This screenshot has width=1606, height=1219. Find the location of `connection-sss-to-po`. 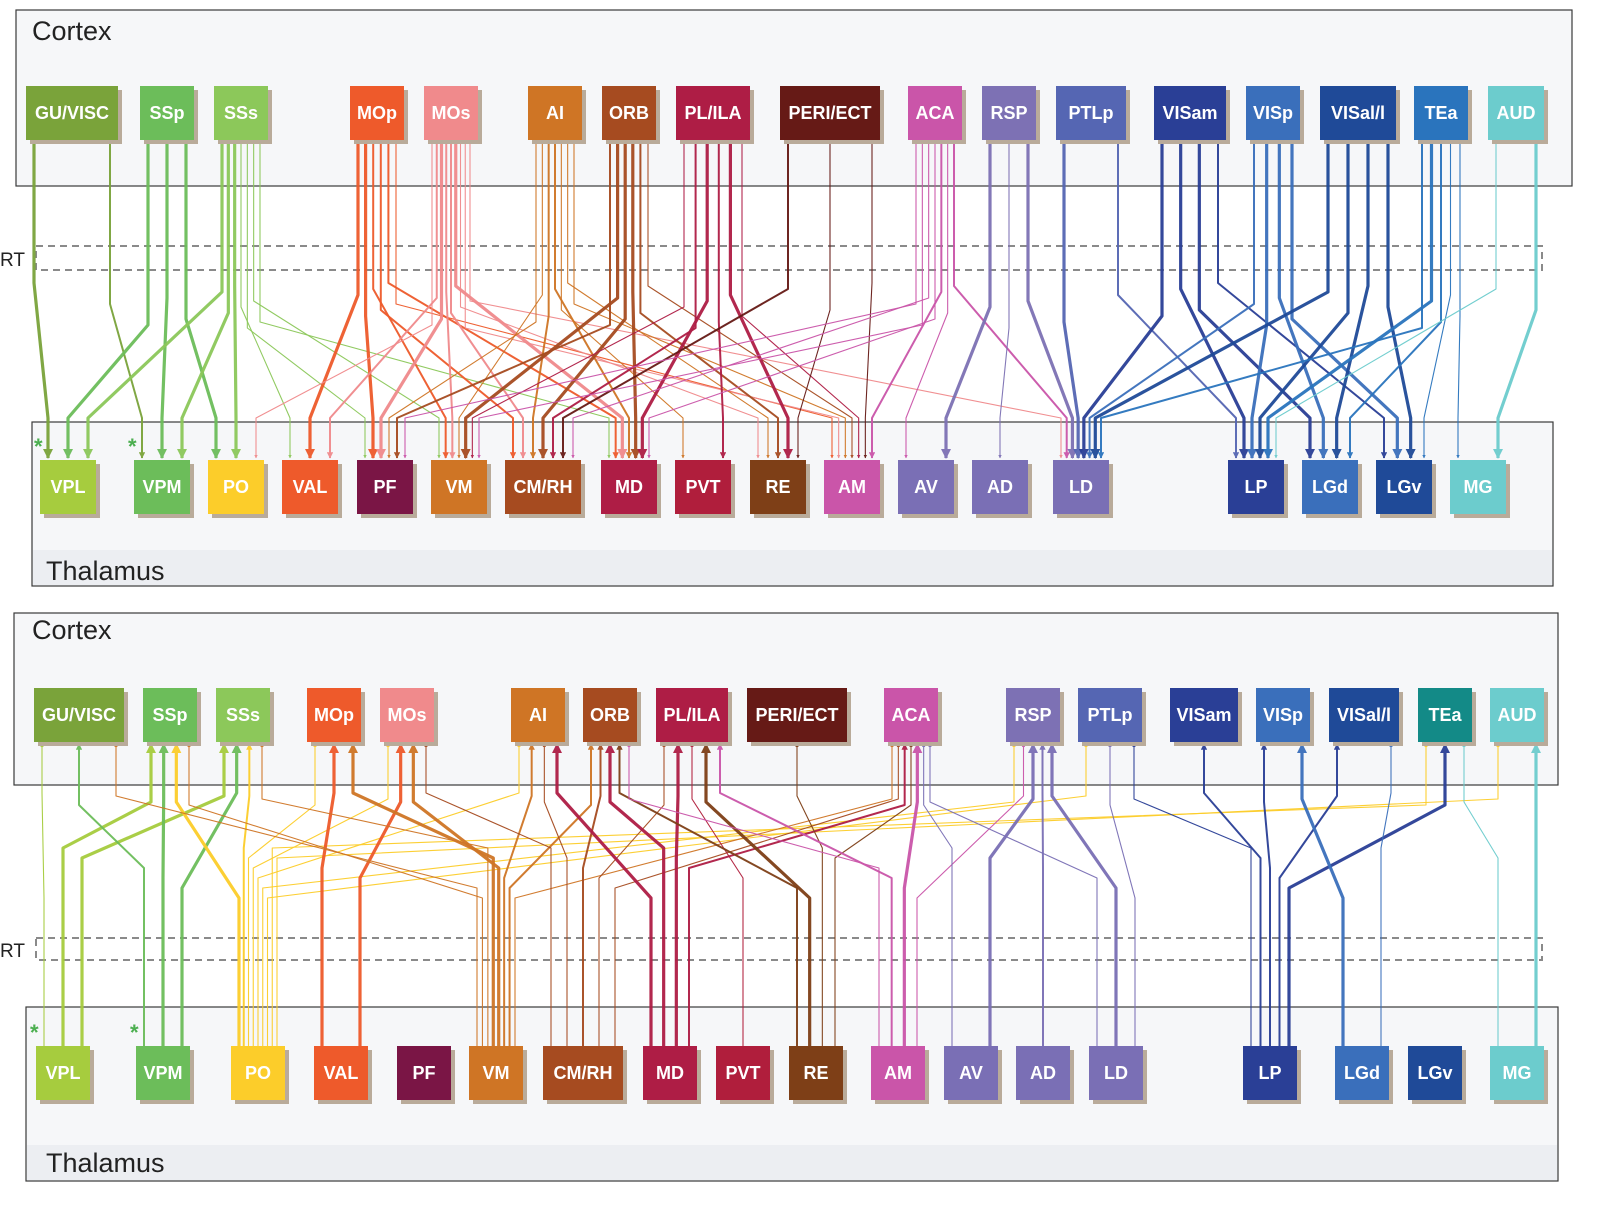

connection-sss-to-po is located at coordinates (236, 300).